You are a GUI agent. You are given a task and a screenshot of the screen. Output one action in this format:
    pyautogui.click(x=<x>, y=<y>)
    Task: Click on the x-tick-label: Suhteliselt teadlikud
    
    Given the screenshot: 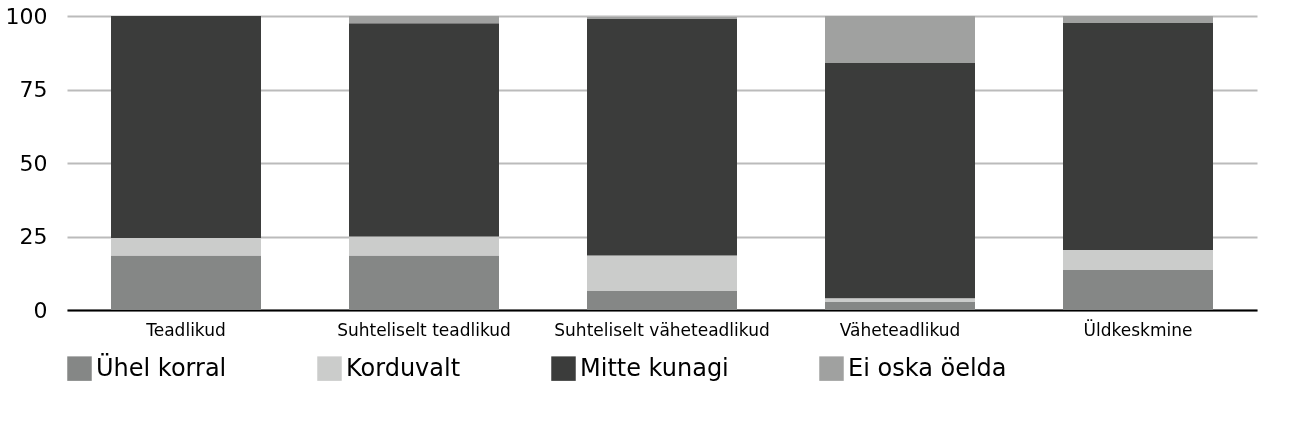 What is the action you would take?
    pyautogui.click(x=424, y=329)
    